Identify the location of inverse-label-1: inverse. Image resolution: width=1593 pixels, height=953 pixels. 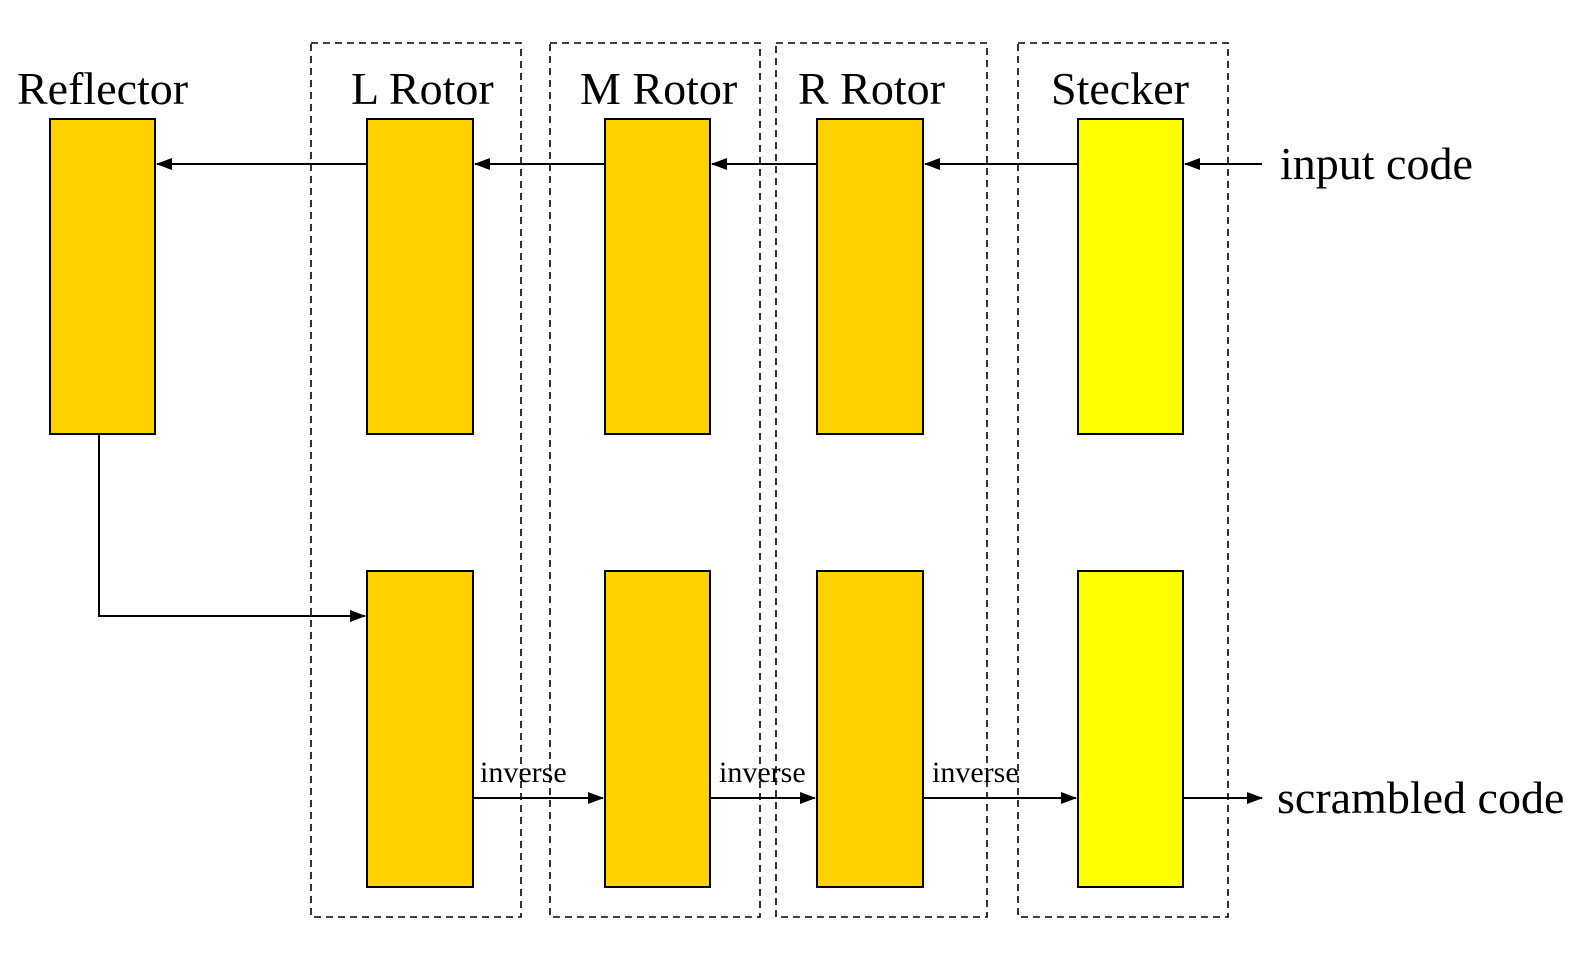
(523, 772).